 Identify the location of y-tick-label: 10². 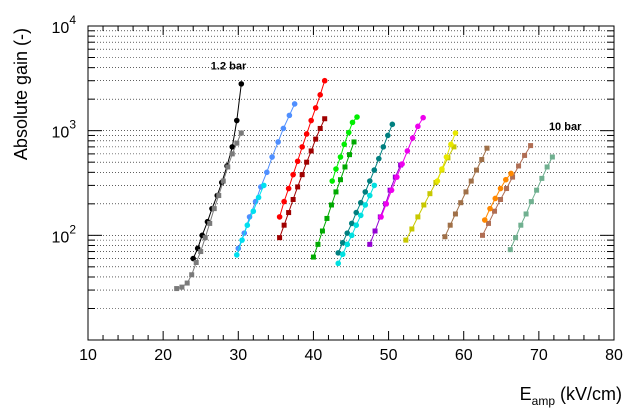
(64, 234).